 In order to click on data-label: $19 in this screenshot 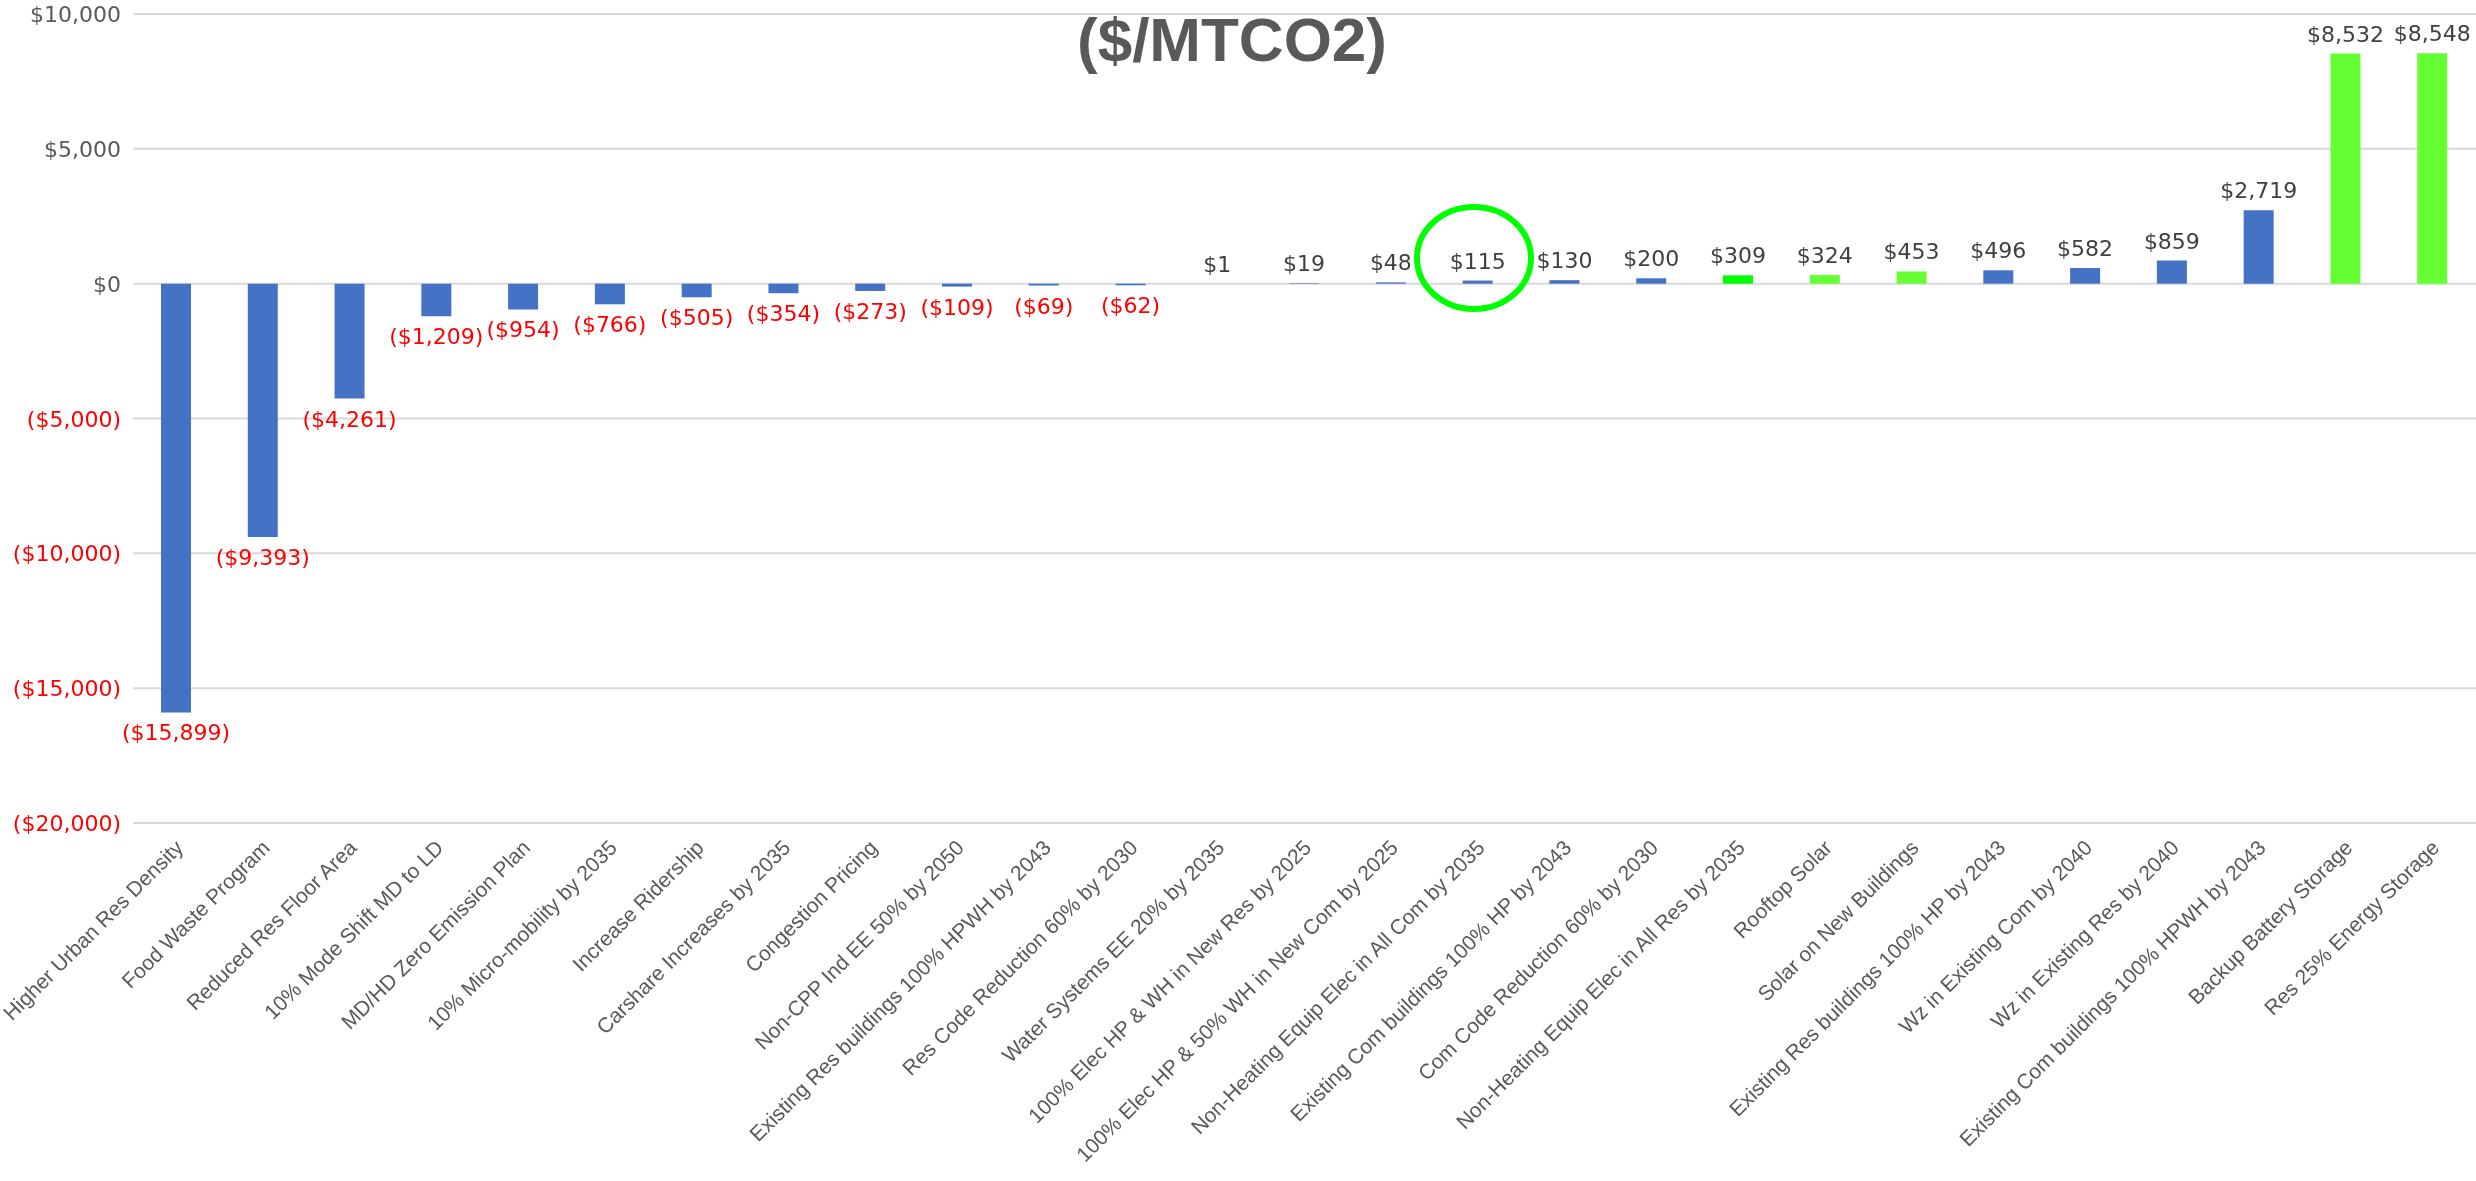, I will do `click(1304, 264)`.